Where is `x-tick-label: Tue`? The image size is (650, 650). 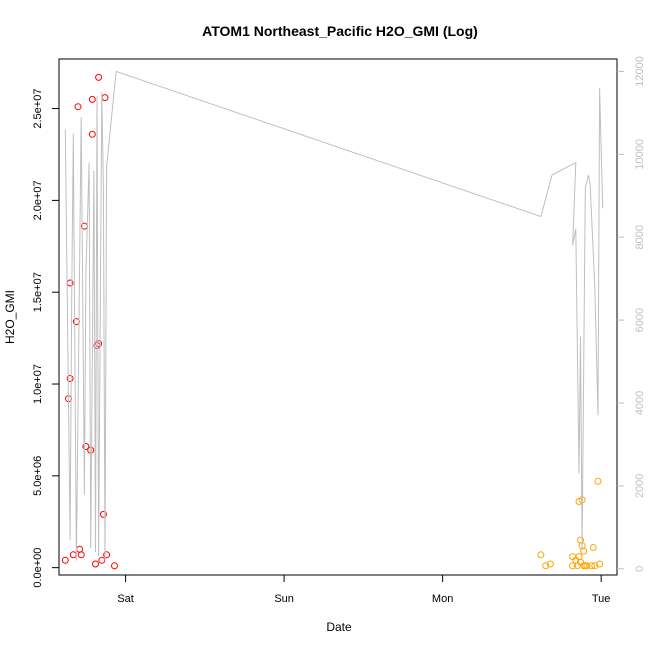 x-tick-label: Tue is located at coordinates (601, 599).